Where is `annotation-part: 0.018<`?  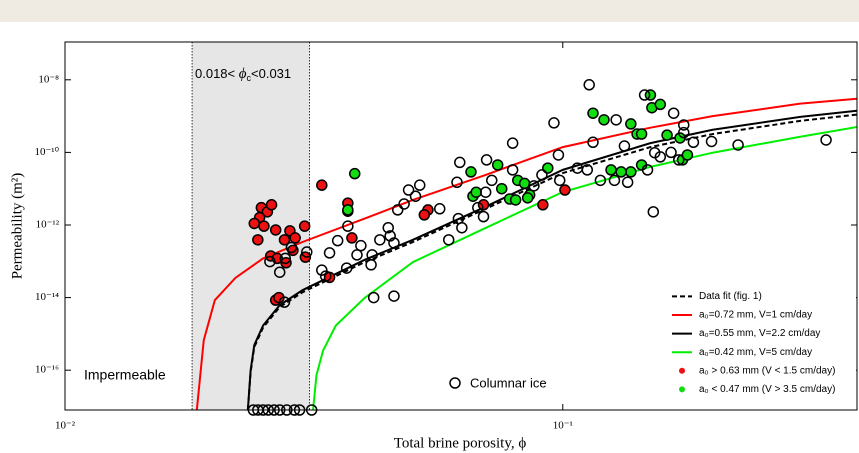 annotation-part: 0.018< is located at coordinates (217, 73).